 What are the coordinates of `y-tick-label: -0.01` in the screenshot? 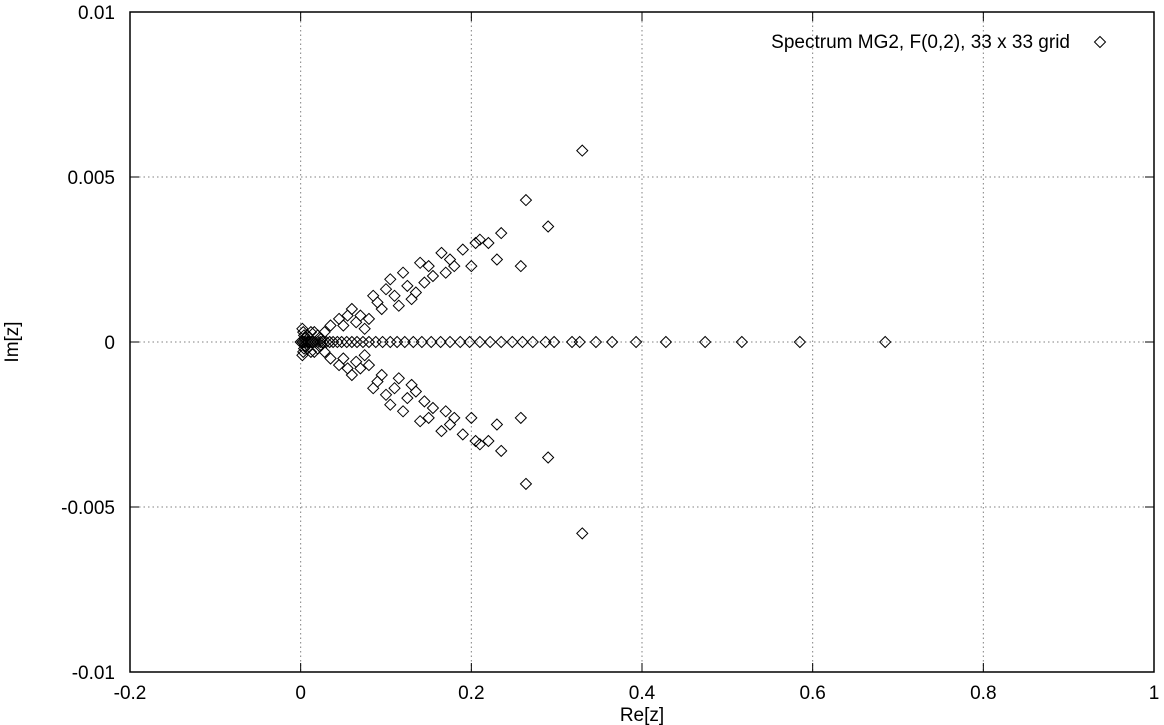 It's located at (93, 673).